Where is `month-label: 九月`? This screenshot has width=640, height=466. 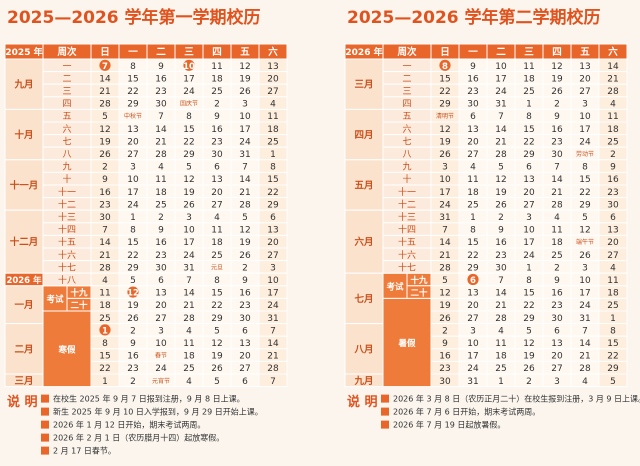 month-label: 九月 is located at coordinates (23, 85).